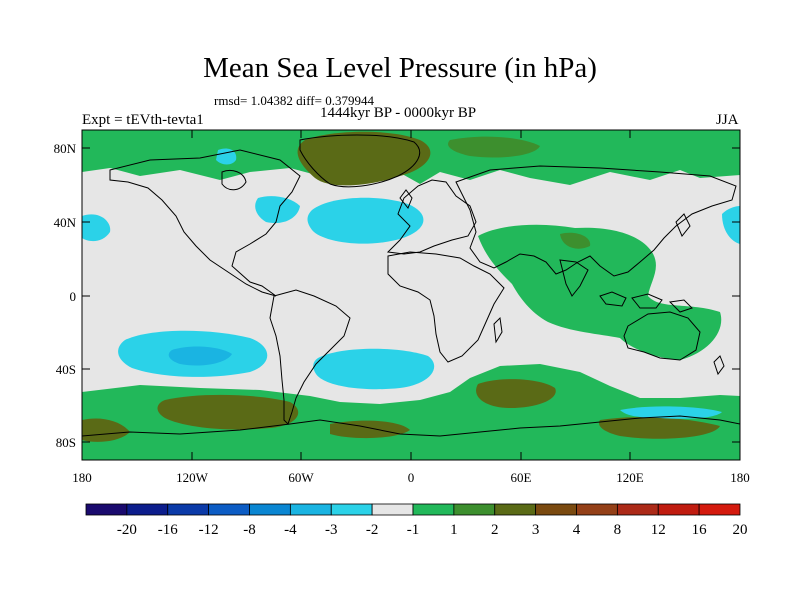 This screenshot has height=600, width=800. I want to click on coastline-hudson-bay, so click(234, 180).